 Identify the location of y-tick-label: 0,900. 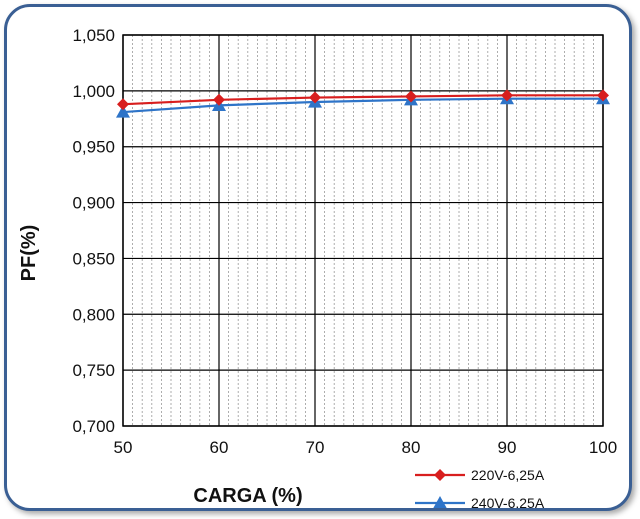
(93, 203).